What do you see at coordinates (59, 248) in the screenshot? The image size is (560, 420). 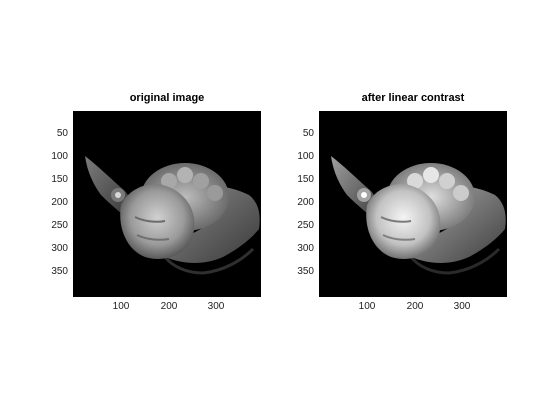 I see `left-ytick-300: 300` at bounding box center [59, 248].